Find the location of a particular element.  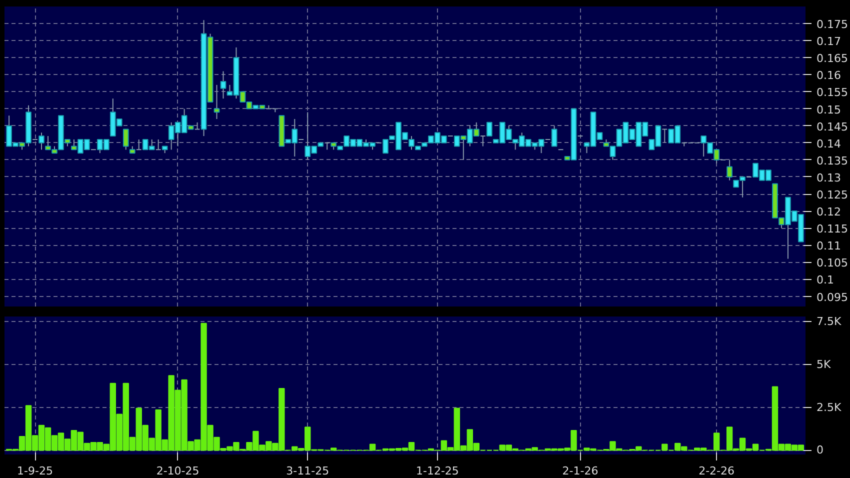

x-tick-label: 1-9-25 is located at coordinates (35, 471).